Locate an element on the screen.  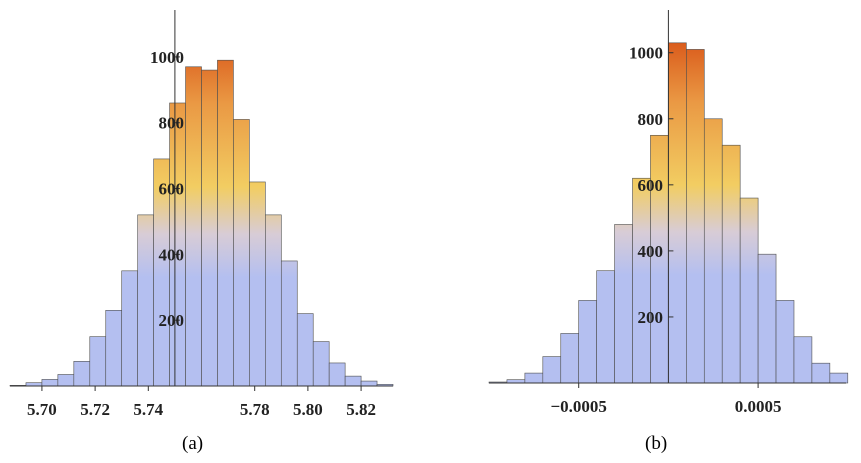
histogram-a-y-tick-label: 200 is located at coordinates (172, 320).